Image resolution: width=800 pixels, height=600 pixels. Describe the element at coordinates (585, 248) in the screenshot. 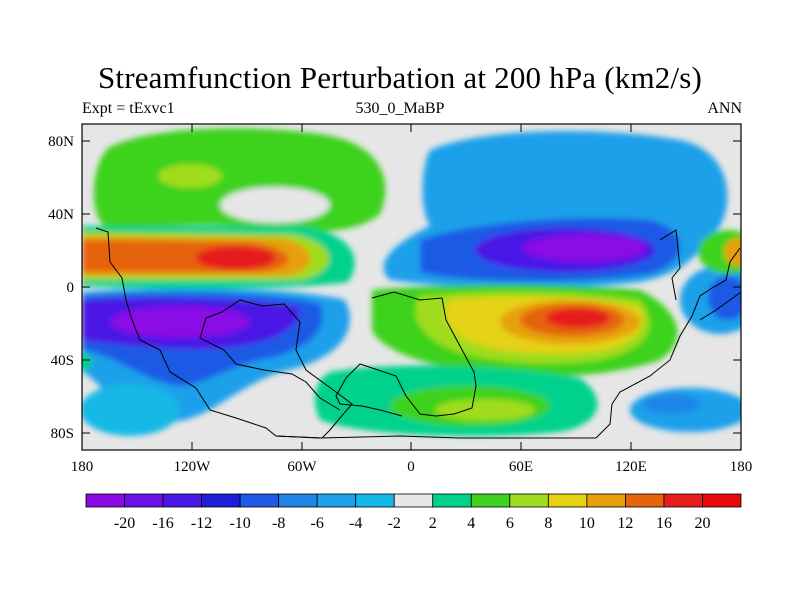

I see `contour-eurasia-core` at that location.